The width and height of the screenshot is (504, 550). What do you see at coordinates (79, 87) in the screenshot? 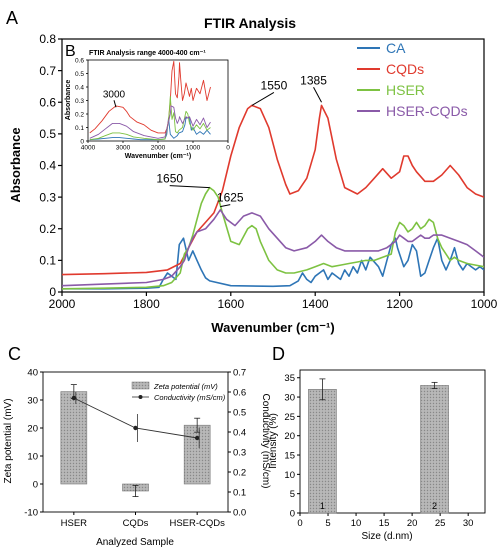
I see `chart-b-ytick-label: 0.4` at bounding box center [79, 87].